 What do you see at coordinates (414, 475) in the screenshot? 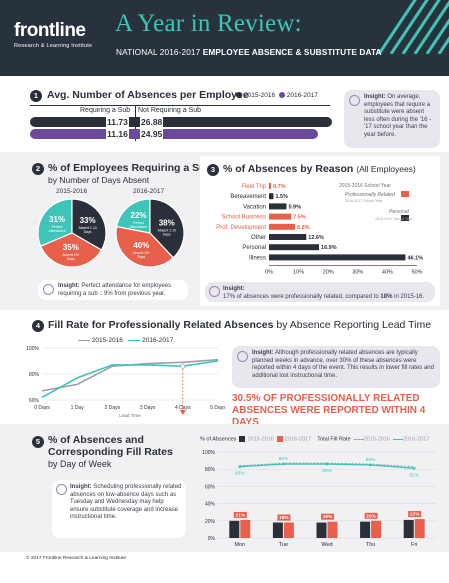
I see `line-value-label: 81%` at bounding box center [414, 475].